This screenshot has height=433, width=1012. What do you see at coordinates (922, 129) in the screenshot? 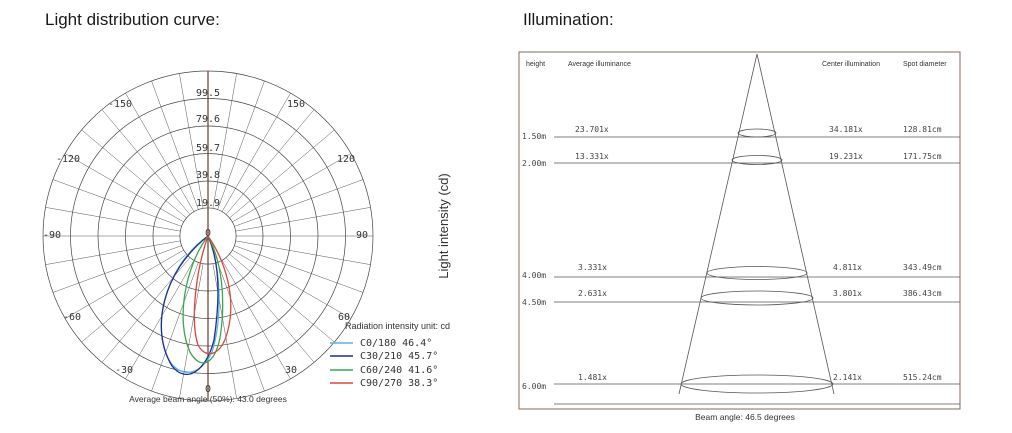
I see `row-spot: 128.81cm` at bounding box center [922, 129].